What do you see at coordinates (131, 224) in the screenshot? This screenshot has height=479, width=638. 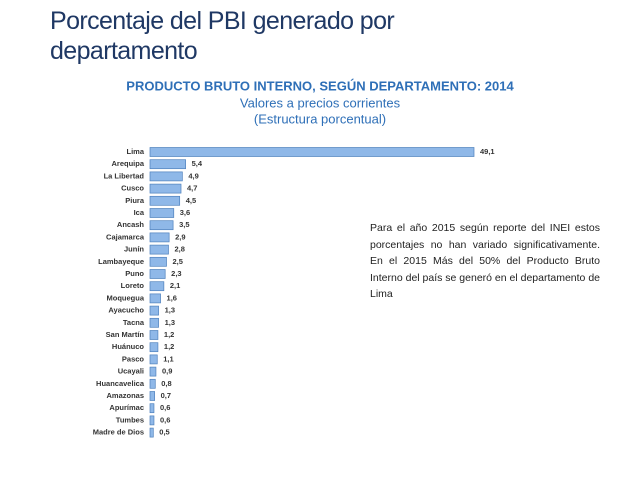 I see `category-label: Ancash` at bounding box center [131, 224].